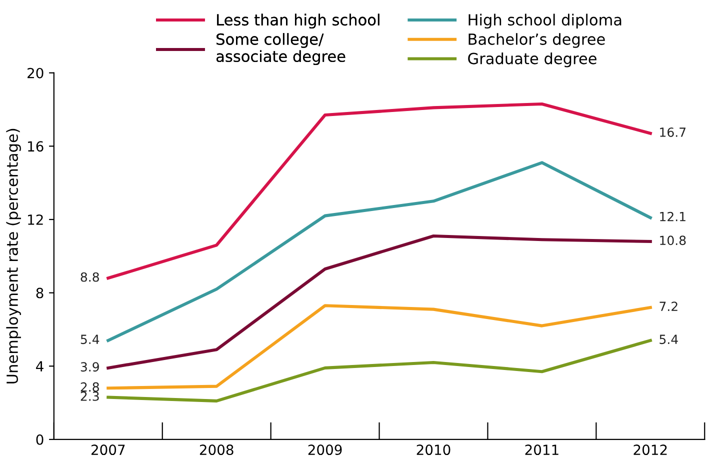 The height and width of the screenshot is (470, 719). What do you see at coordinates (673, 132) in the screenshot?
I see `data-label: 16.7` at bounding box center [673, 132].